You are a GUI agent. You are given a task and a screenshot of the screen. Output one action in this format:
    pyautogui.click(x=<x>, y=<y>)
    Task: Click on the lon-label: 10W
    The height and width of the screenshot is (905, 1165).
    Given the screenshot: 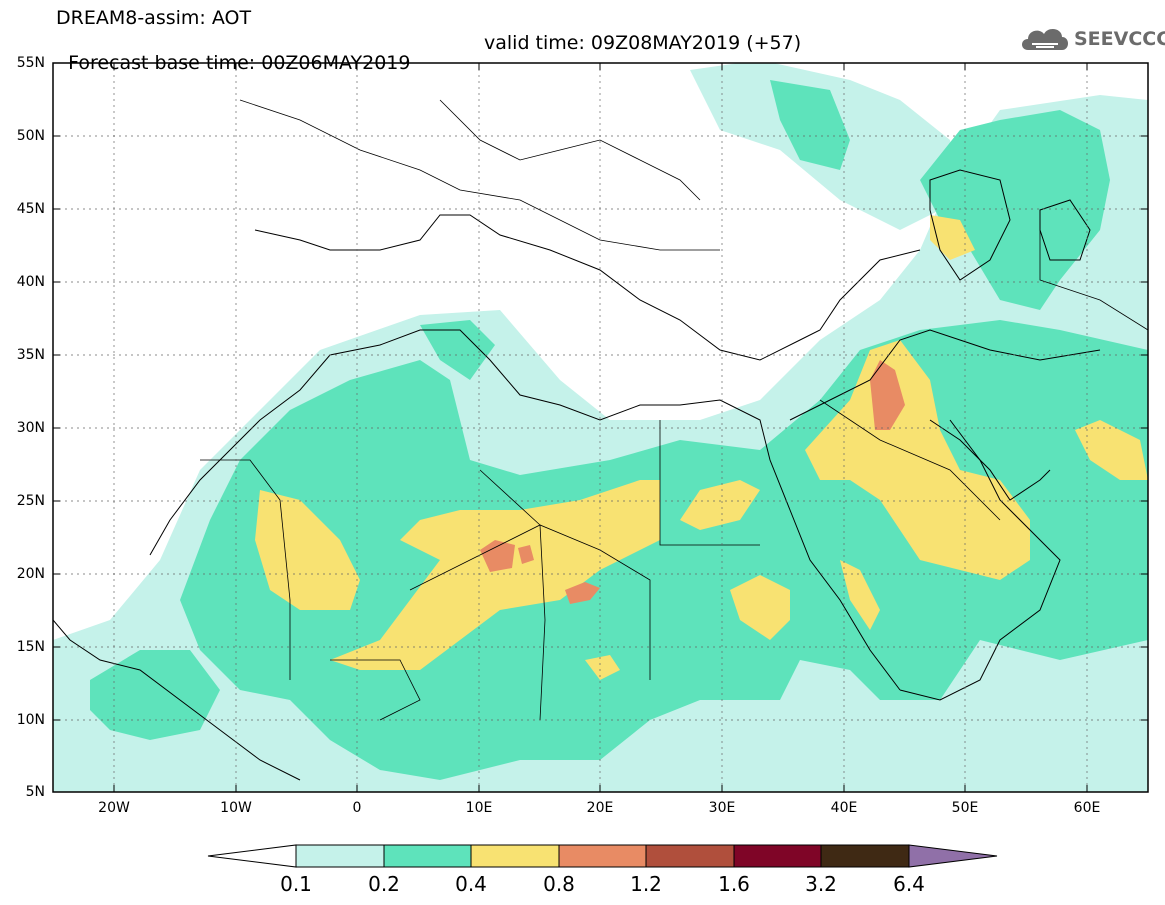 What is the action you would take?
    pyautogui.click(x=236, y=808)
    